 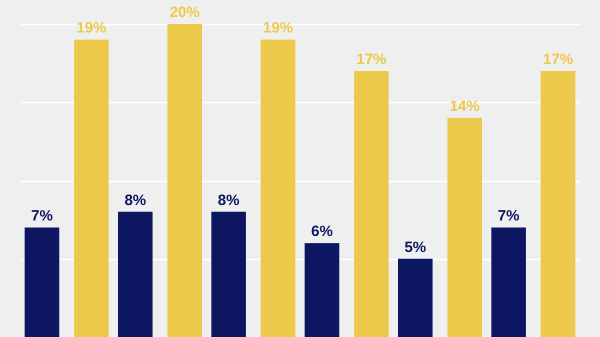 I want to click on data-label: 5%, so click(x=415, y=247).